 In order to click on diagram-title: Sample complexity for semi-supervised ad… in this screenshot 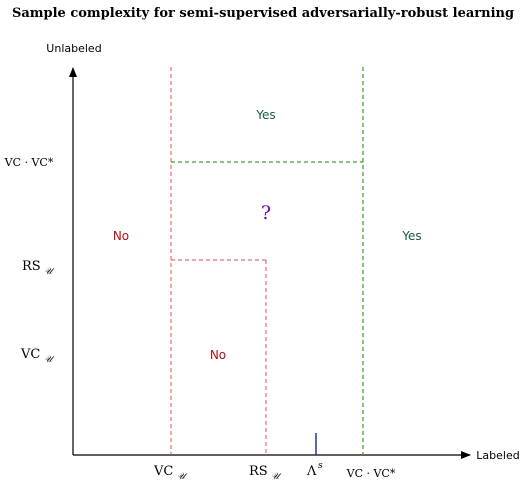, I will do `click(263, 13)`.